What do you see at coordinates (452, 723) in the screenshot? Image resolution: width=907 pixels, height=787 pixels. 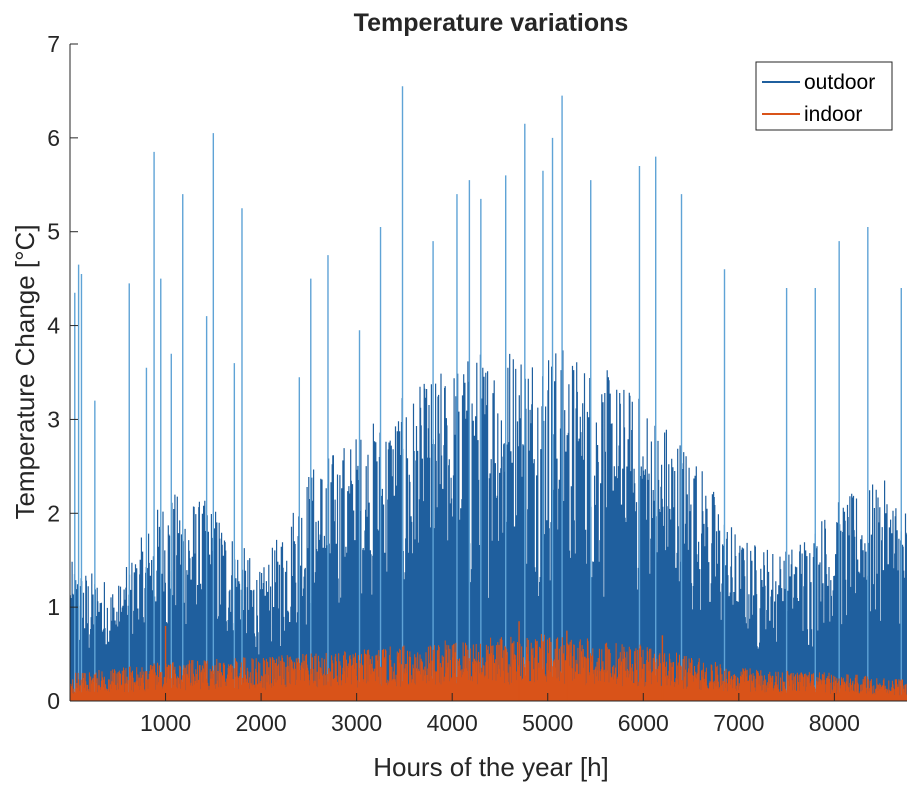 I see `x-tick-label: 4000` at bounding box center [452, 723].